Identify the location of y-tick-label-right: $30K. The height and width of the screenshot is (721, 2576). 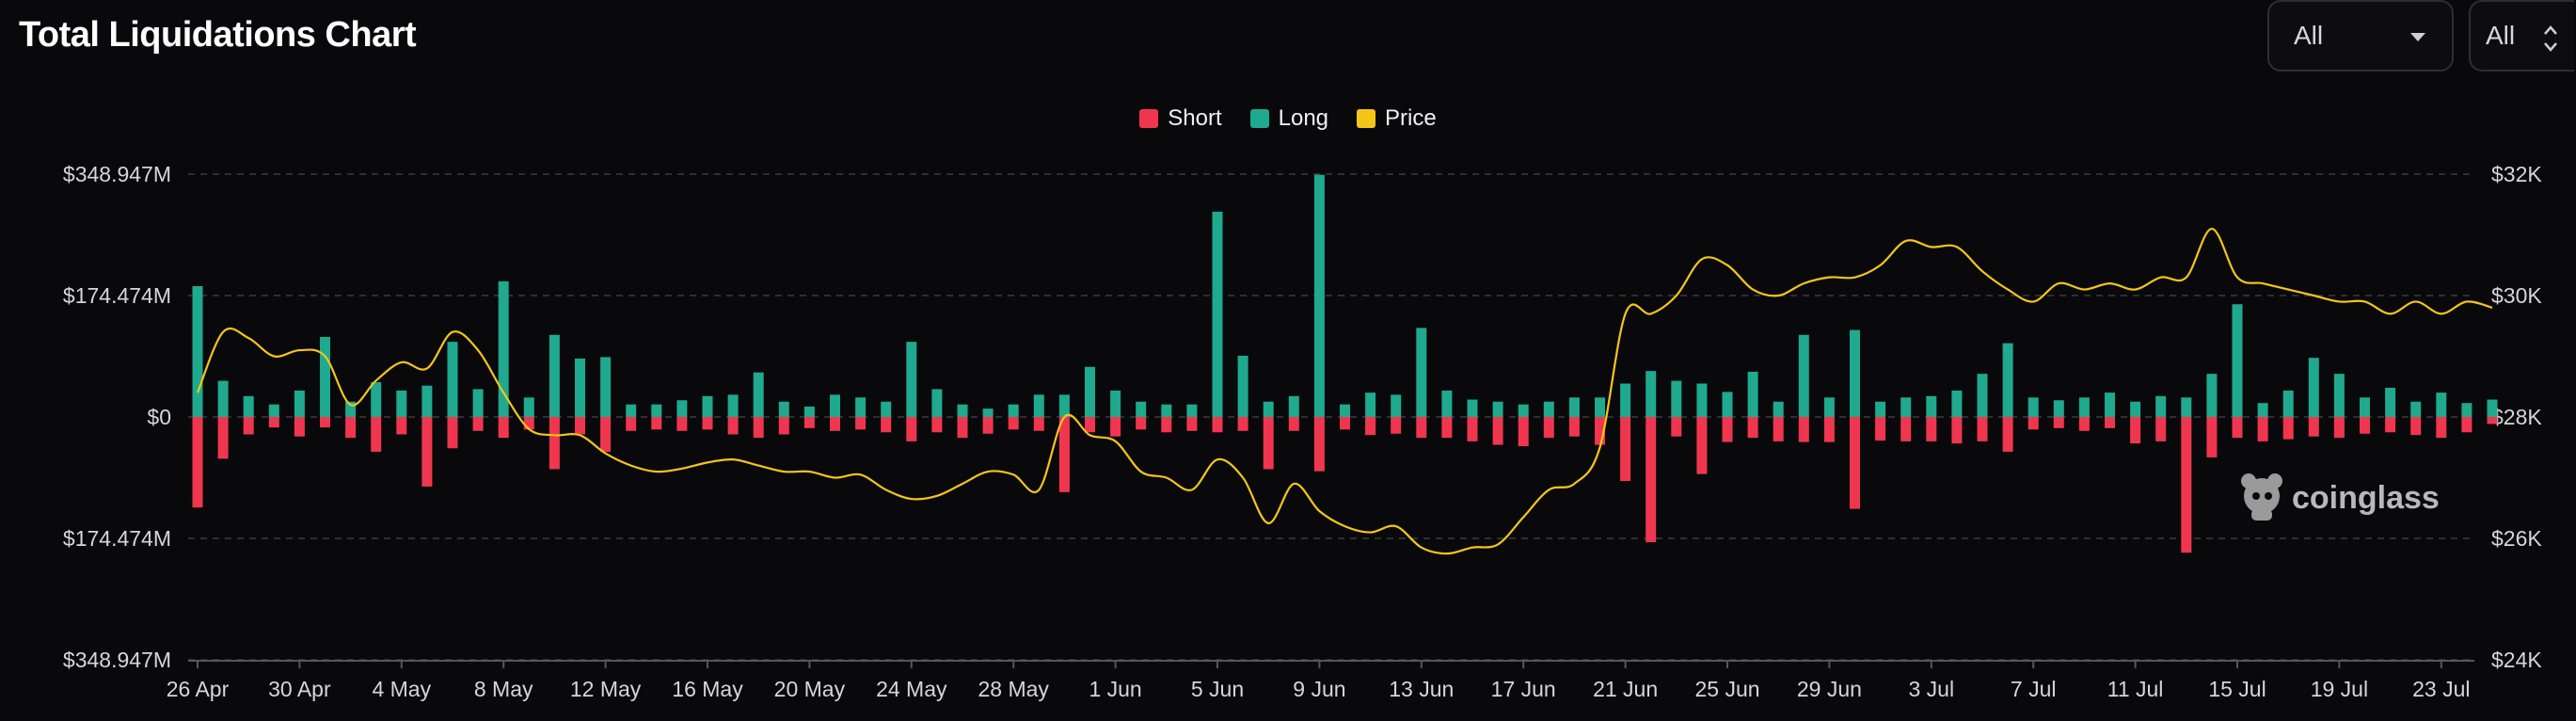
(2517, 295).